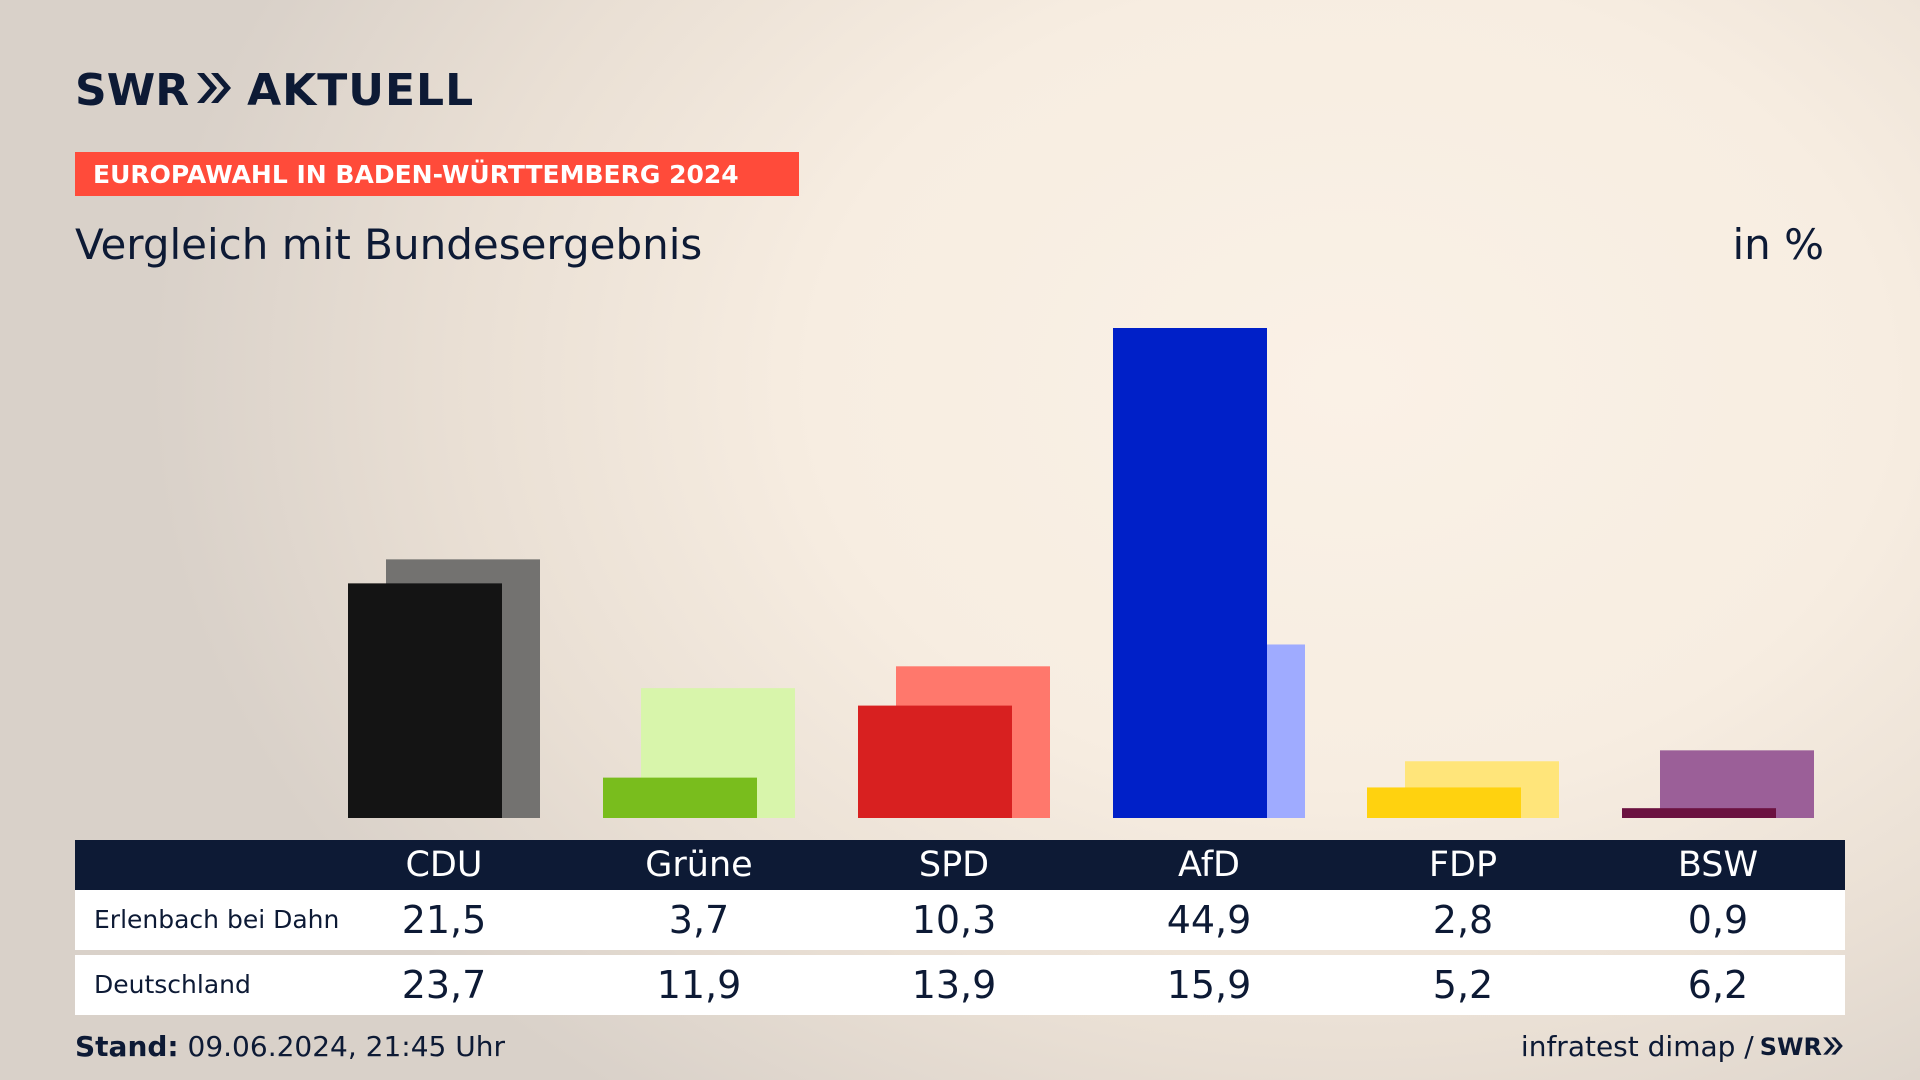 Image resolution: width=1920 pixels, height=1080 pixels. I want to click on value-cdu-national: 23,7, so click(444, 985).